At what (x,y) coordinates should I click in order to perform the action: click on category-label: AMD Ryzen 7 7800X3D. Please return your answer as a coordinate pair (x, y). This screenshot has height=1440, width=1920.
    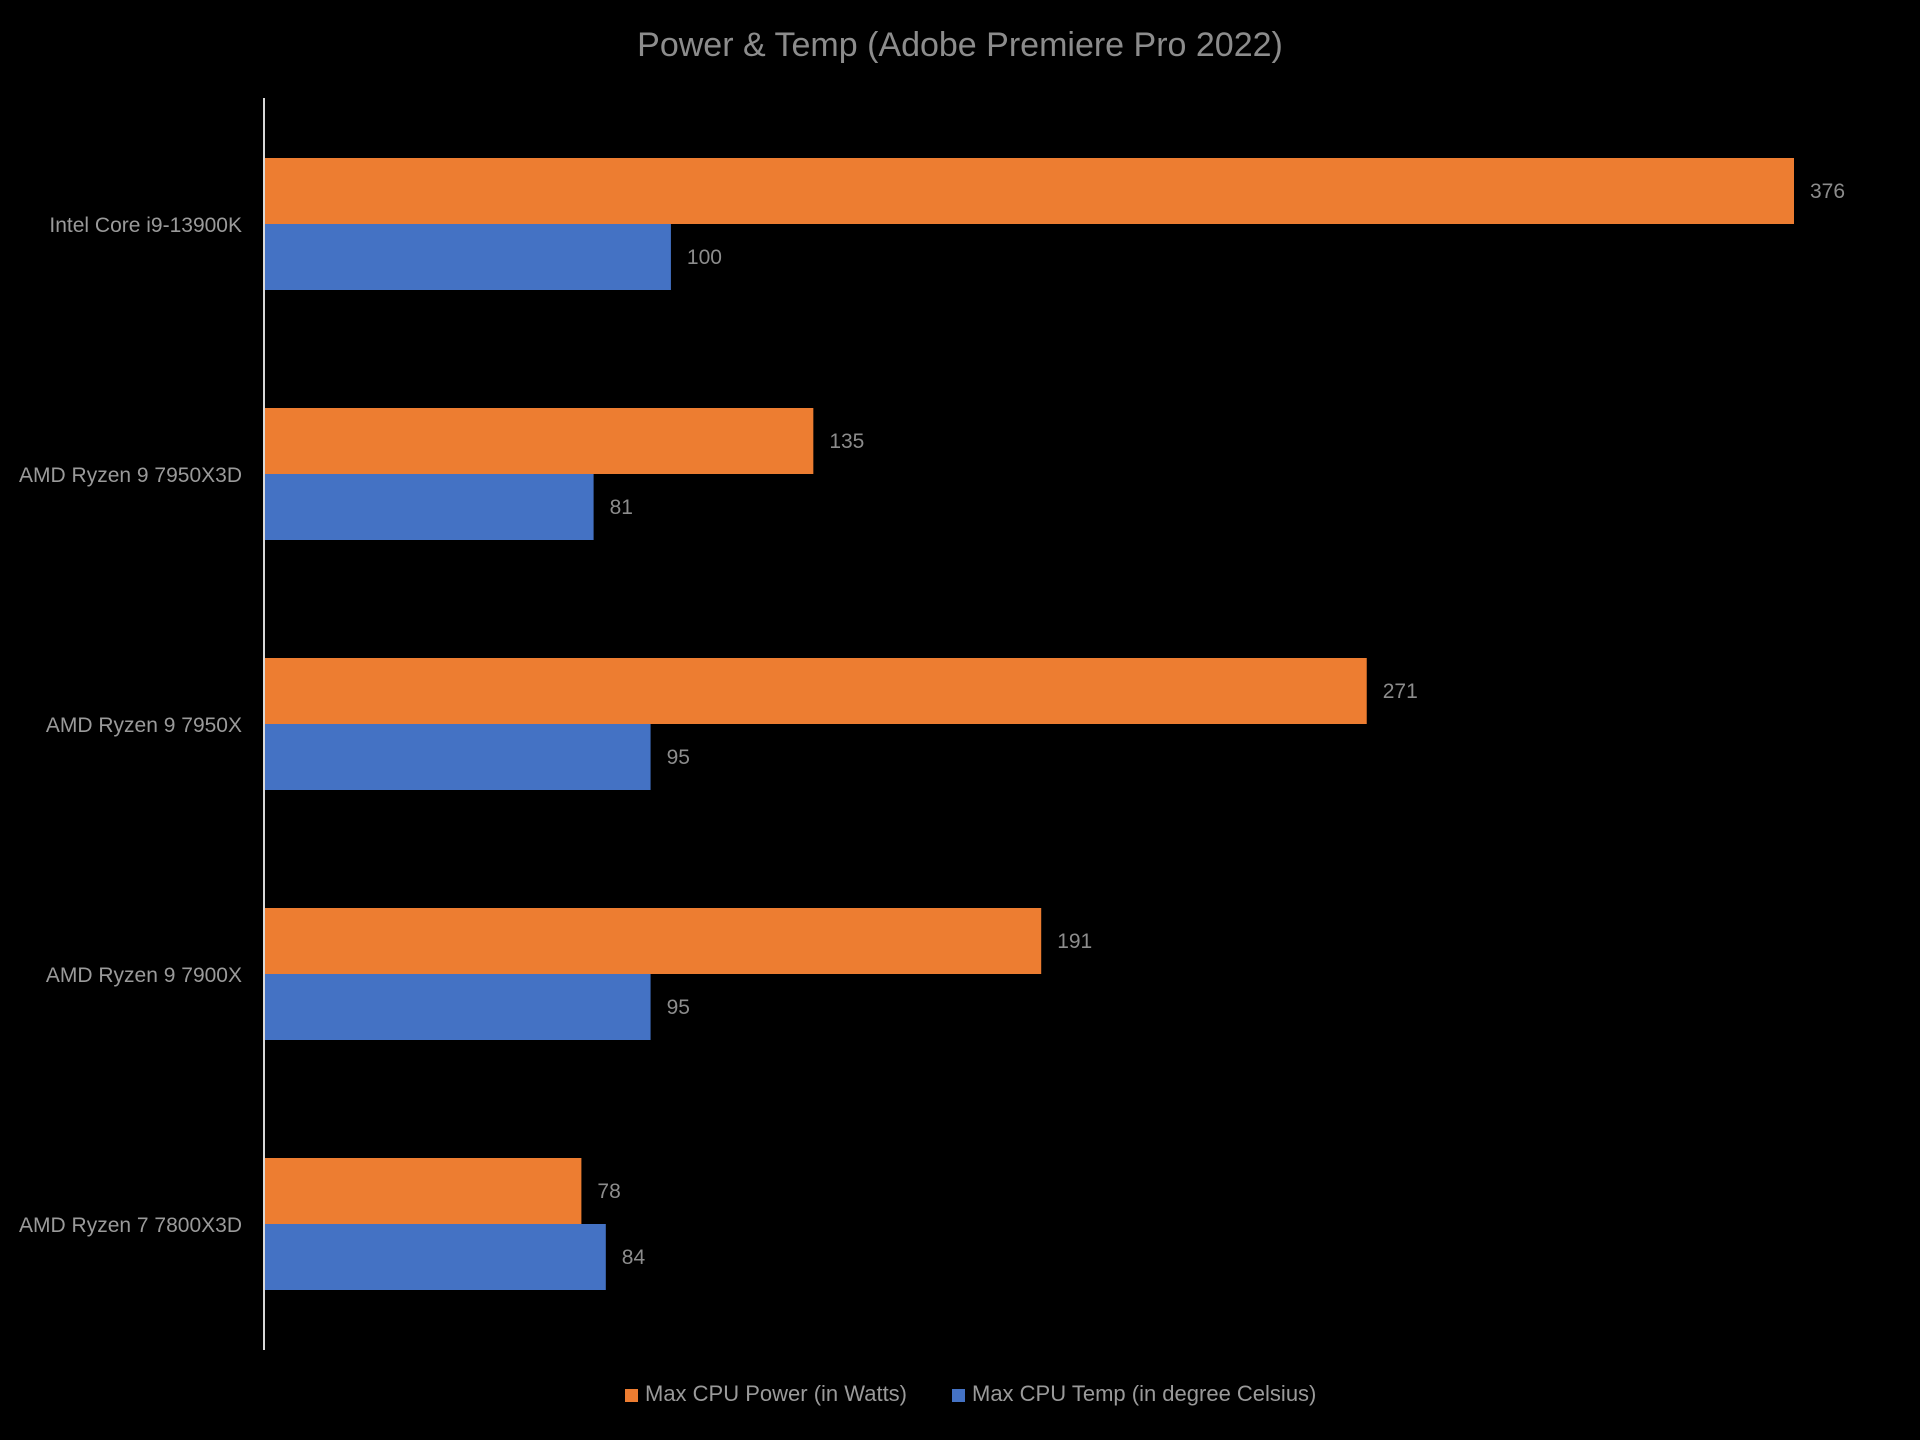
    Looking at the image, I should click on (130, 1225).